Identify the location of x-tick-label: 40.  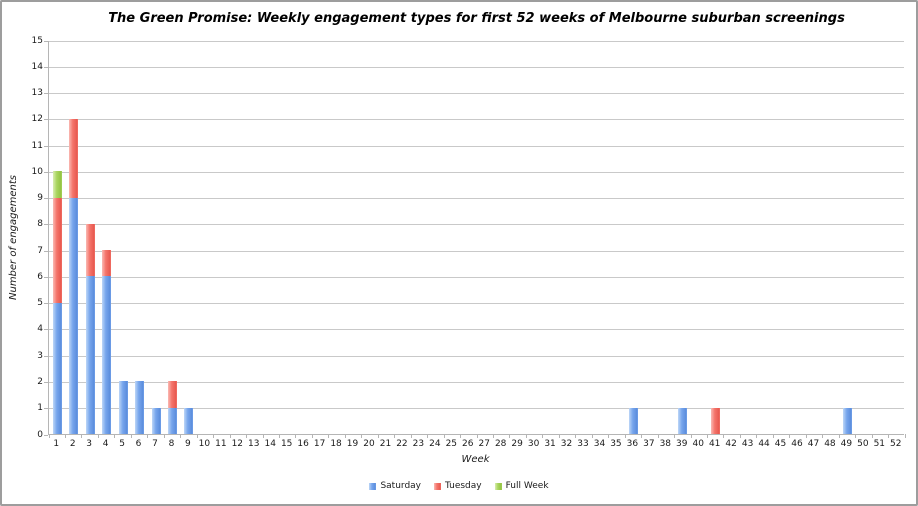
(698, 444).